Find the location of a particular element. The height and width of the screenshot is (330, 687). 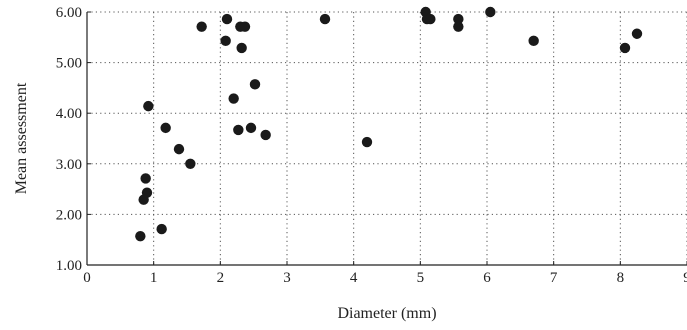

x-tick-label: 4 is located at coordinates (354, 278).